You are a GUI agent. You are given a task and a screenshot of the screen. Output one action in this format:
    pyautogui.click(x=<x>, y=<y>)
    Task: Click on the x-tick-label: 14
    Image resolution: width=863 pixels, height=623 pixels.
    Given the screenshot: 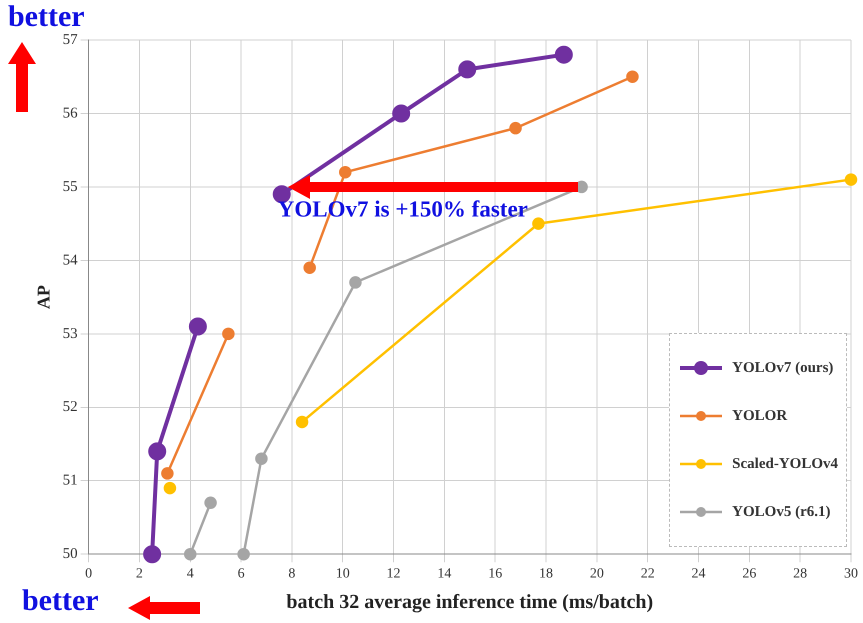 What is the action you would take?
    pyautogui.click(x=444, y=574)
    